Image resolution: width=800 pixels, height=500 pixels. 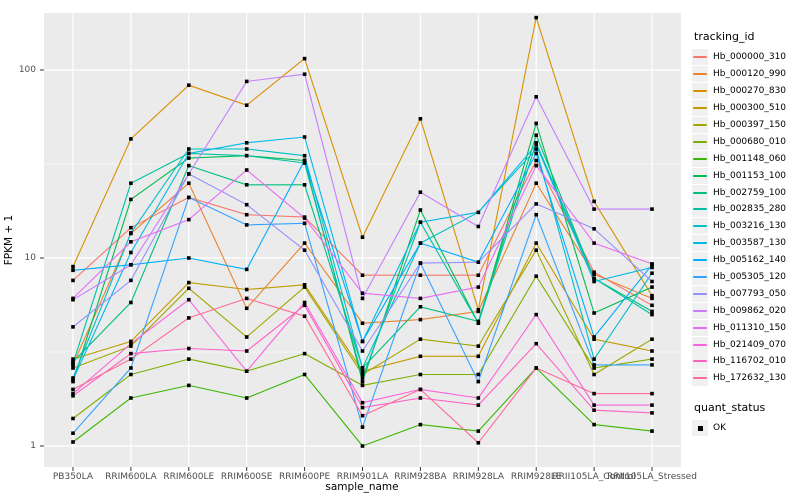 What do you see at coordinates (745, 209) in the screenshot?
I see `legend-item-Hb_002835_280: Hb_002835_280` at bounding box center [745, 209].